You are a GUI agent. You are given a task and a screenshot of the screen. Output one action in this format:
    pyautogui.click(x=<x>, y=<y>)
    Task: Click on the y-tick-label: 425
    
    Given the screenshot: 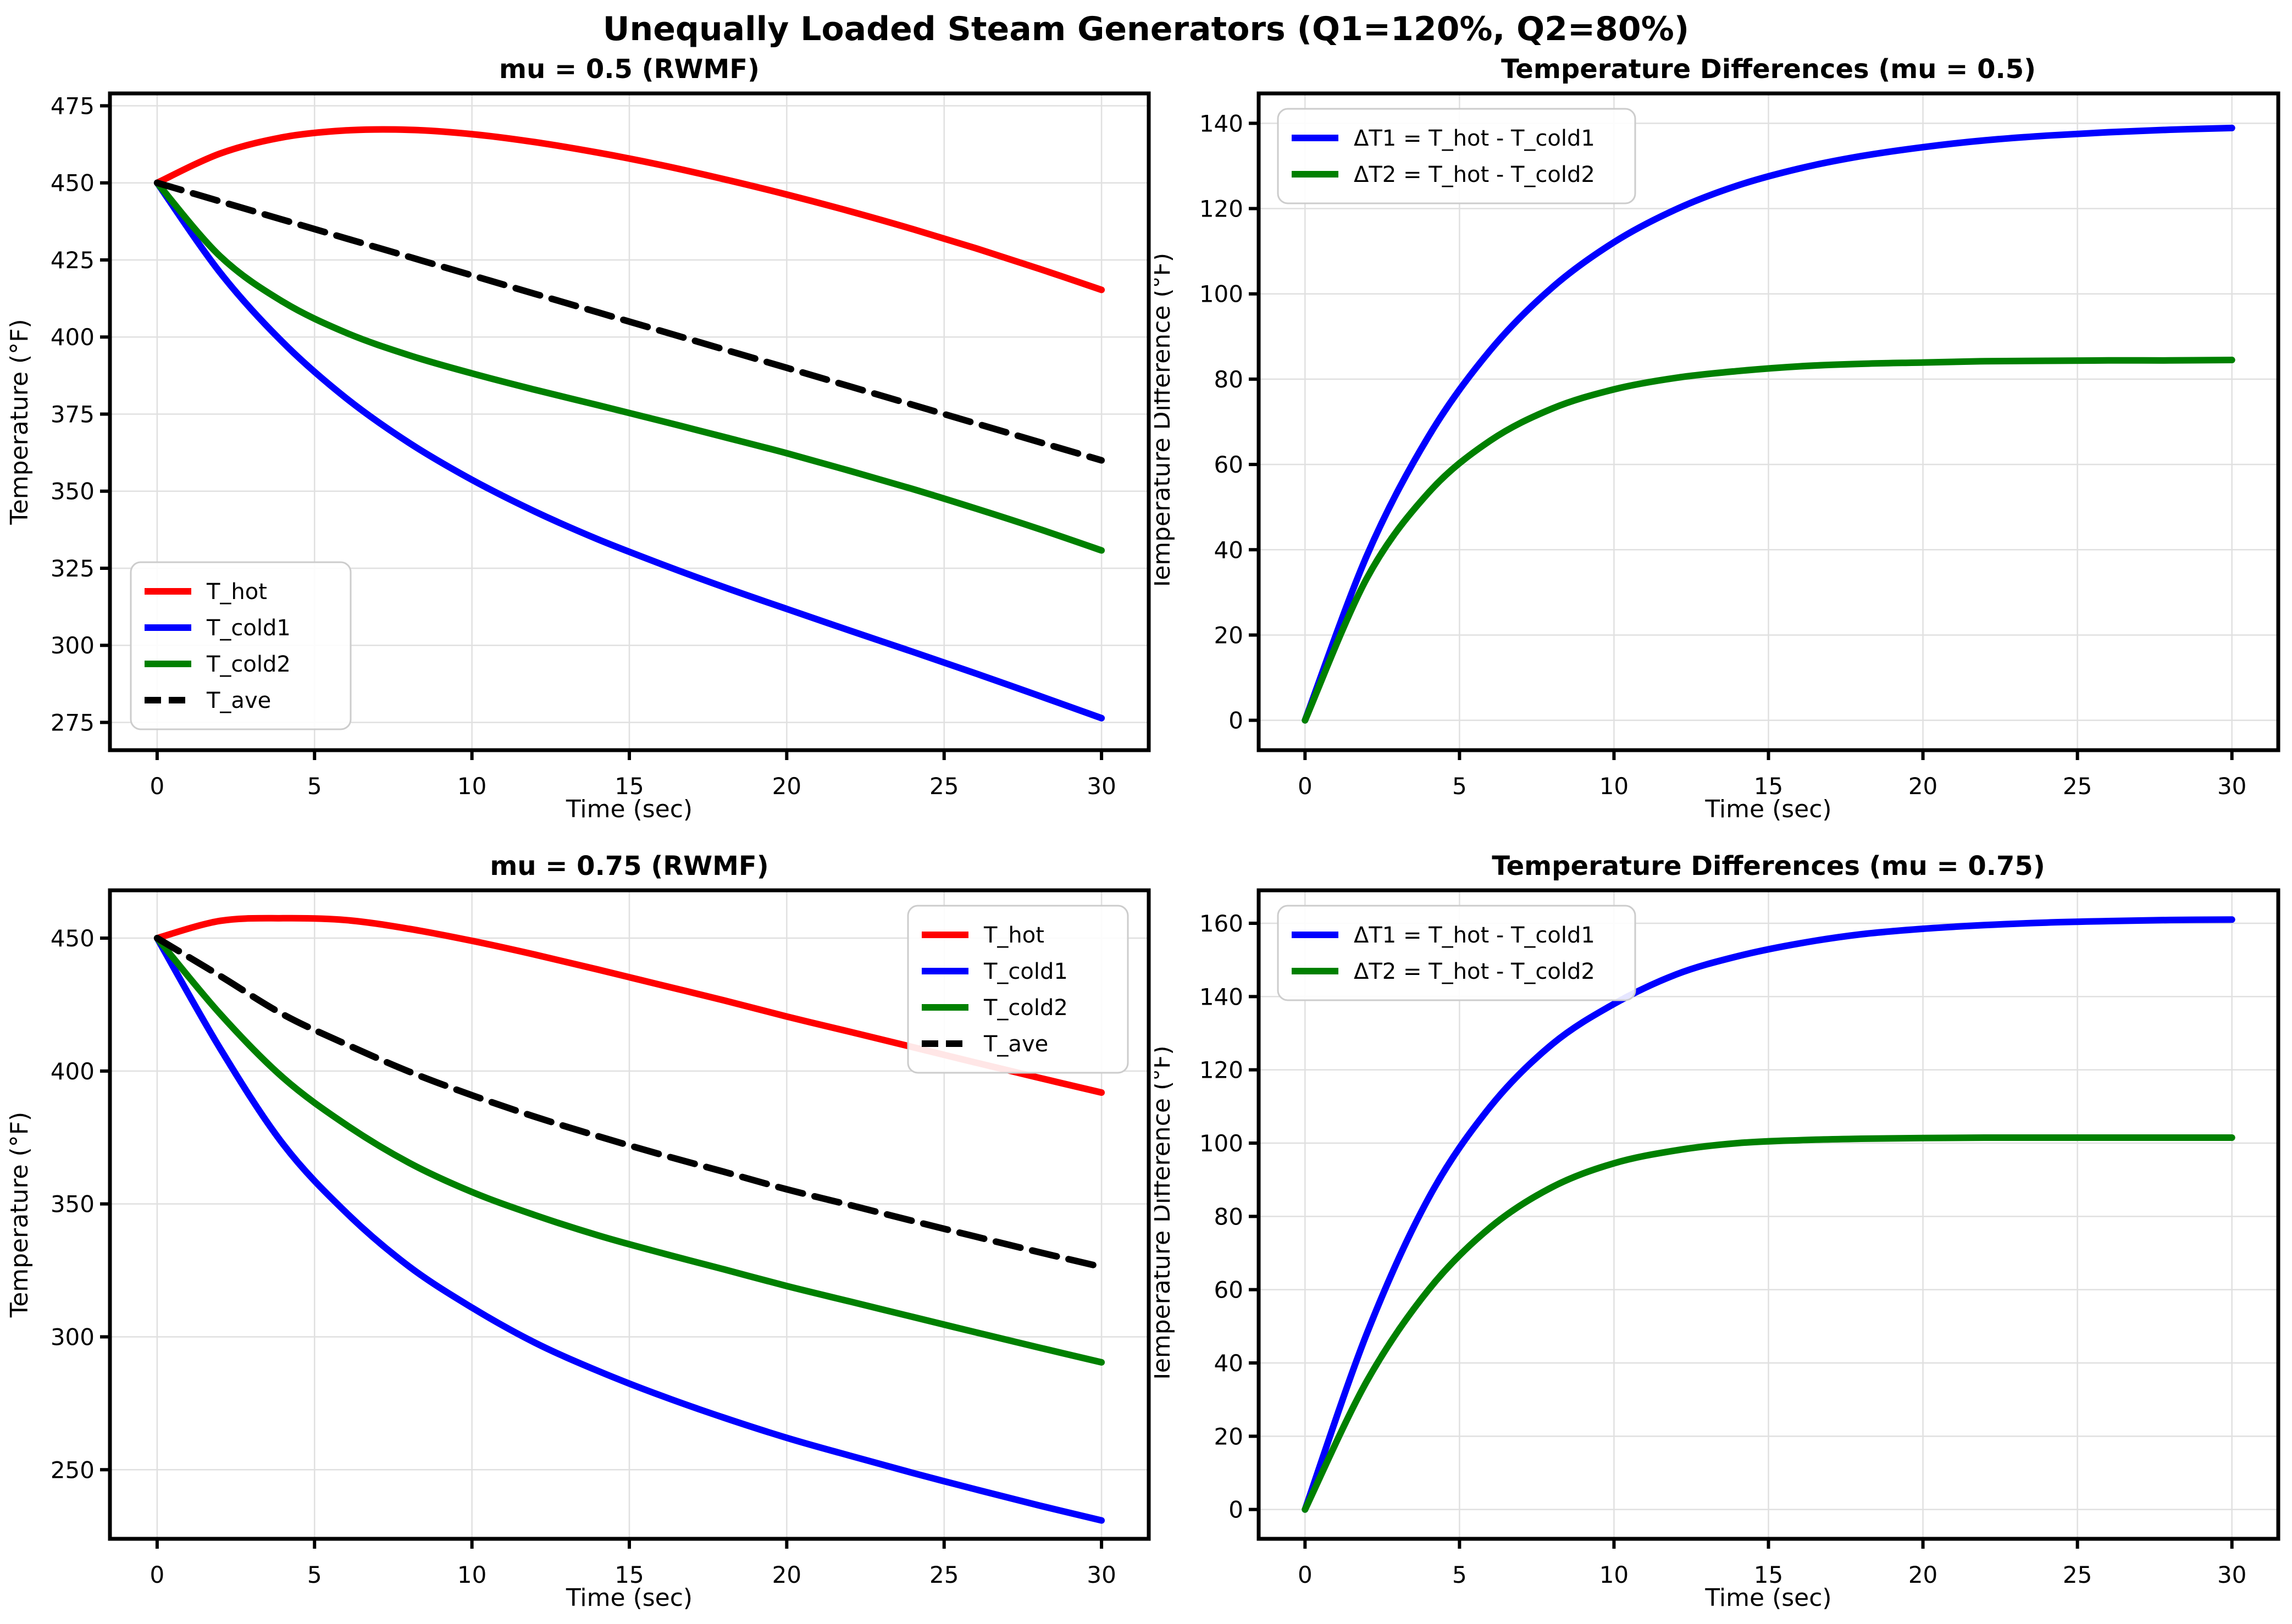 What is the action you would take?
    pyautogui.click(x=73, y=260)
    